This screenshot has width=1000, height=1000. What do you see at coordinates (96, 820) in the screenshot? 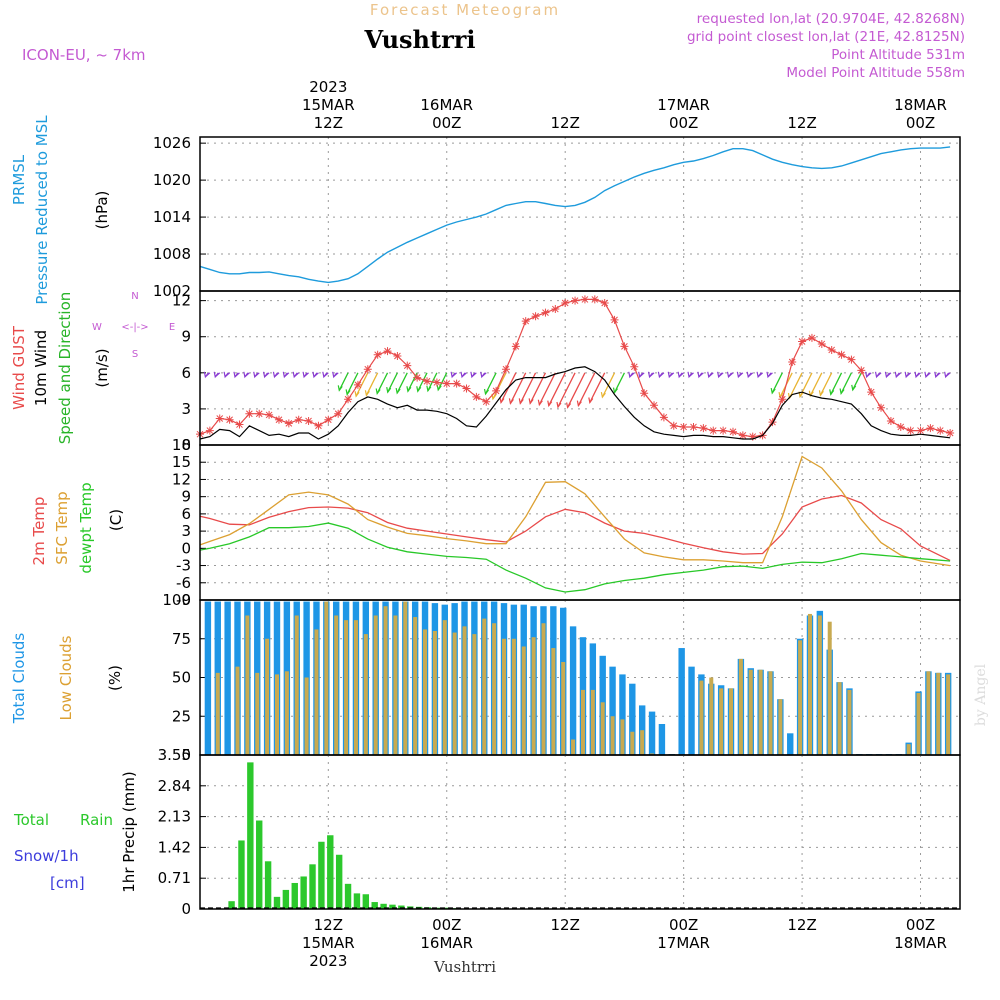
I see `rain-label: Rain` at bounding box center [96, 820].